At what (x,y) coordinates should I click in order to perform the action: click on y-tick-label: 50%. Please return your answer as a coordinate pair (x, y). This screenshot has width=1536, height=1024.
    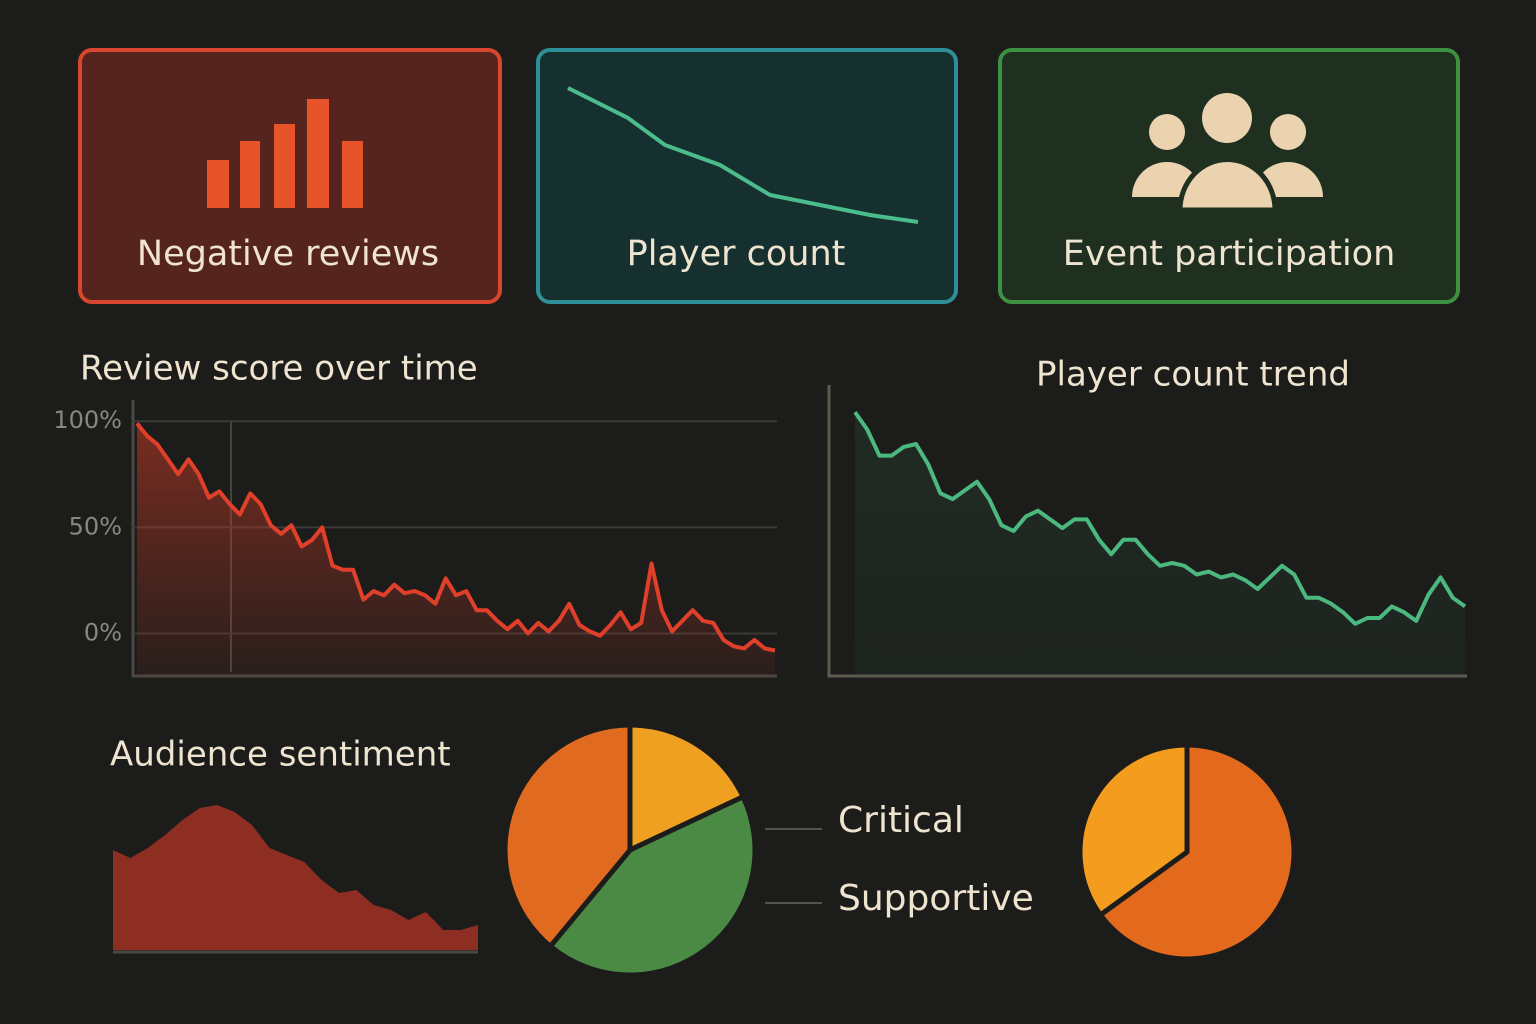
    Looking at the image, I should click on (95, 526).